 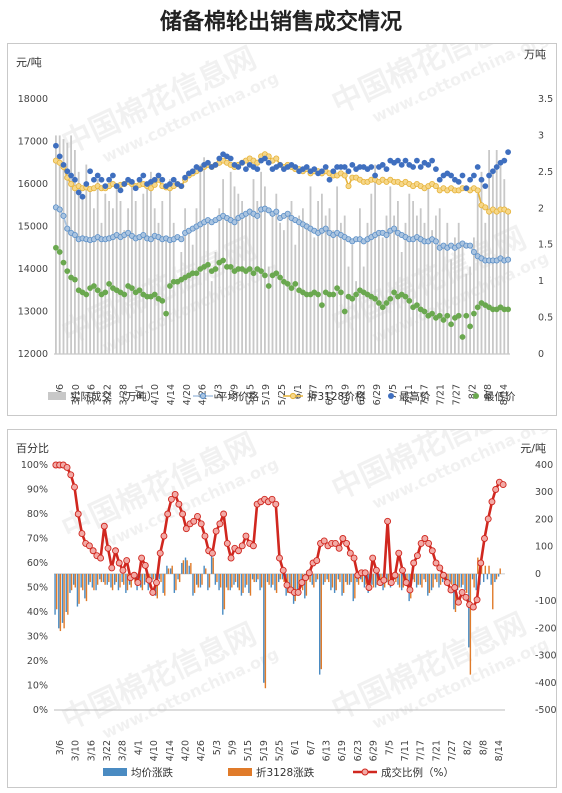 What do you see at coordinates (468, 747) in the screenshot?
I see `x-tick-label: 8/2` at bounding box center [468, 747].